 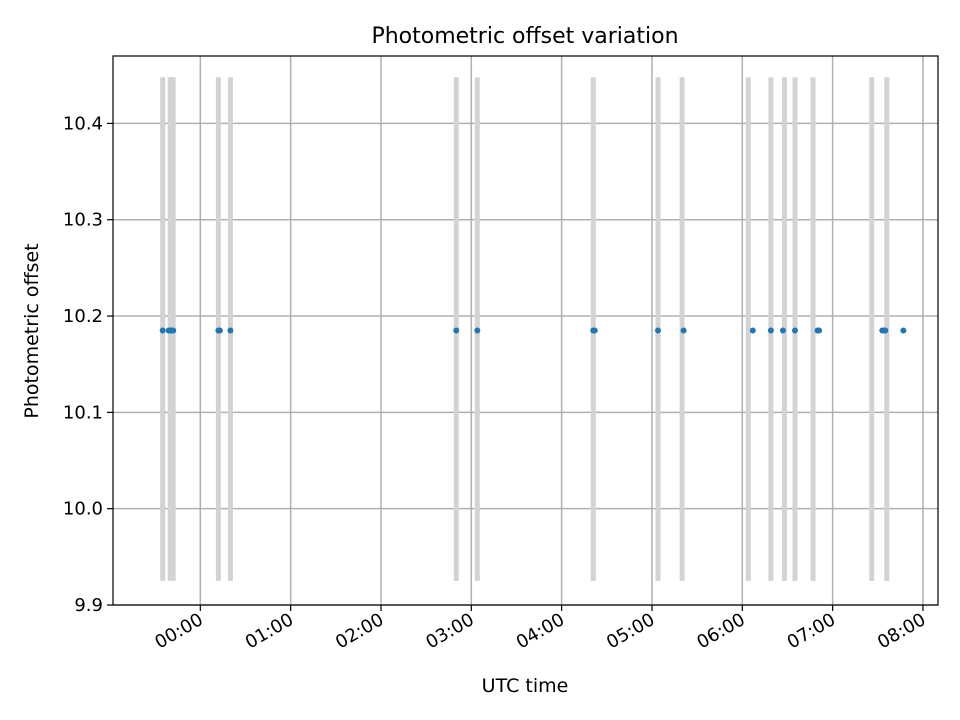 I want to click on y-tick-label: 10.4, so click(x=83, y=123).